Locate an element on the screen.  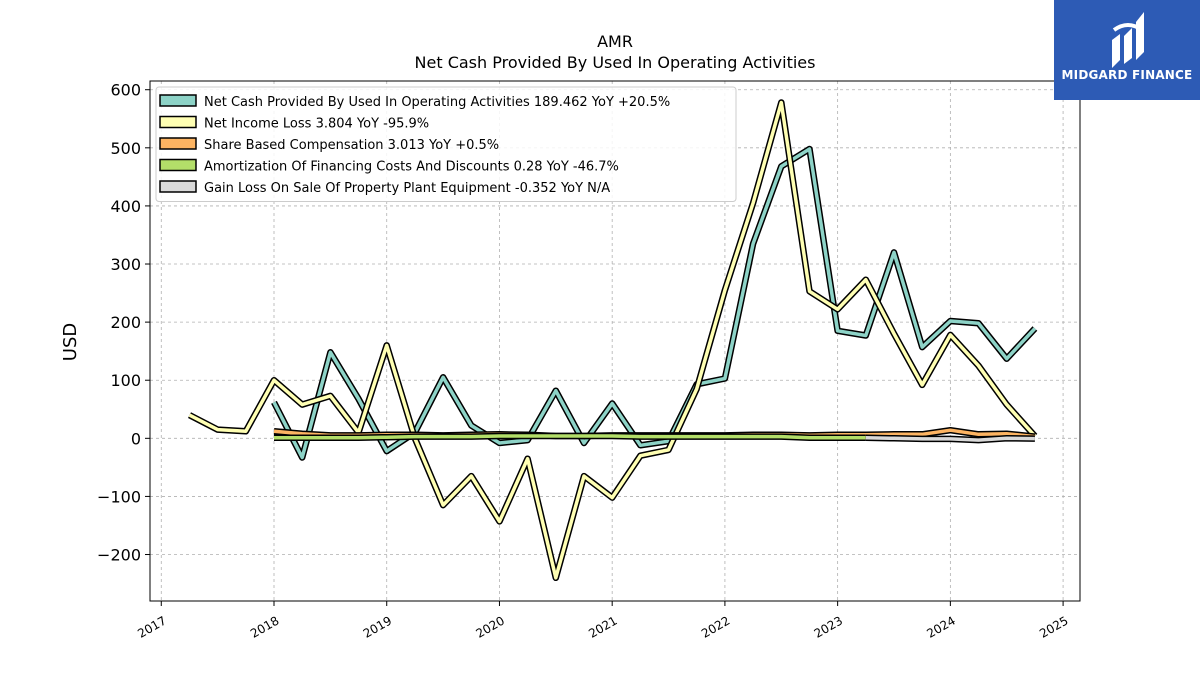
x-tick-label: 2020 is located at coordinates (490, 626).